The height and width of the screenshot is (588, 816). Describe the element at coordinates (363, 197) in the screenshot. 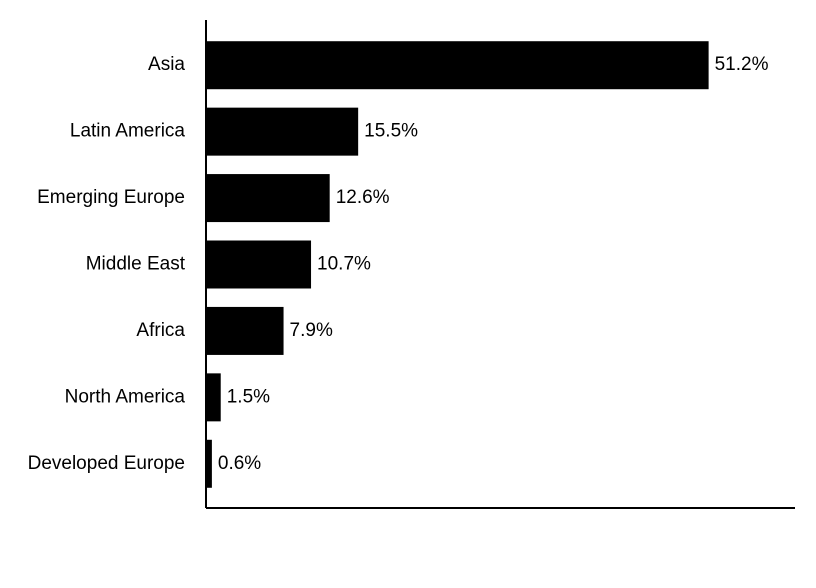

I see `data-label: 12.6%` at that location.